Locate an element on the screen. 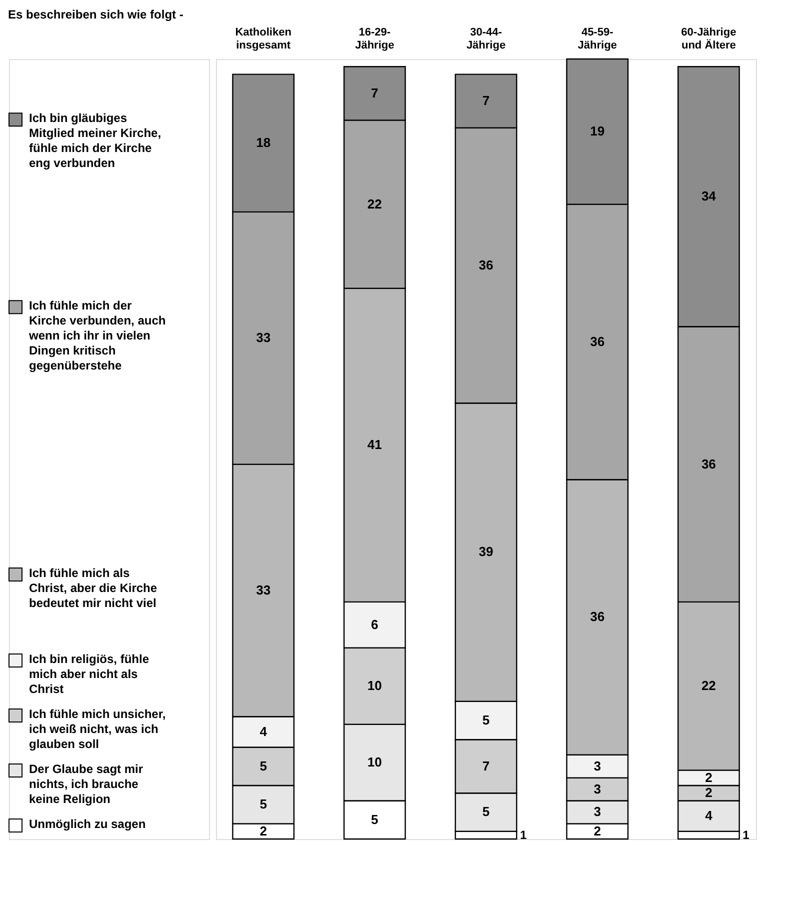 The height and width of the screenshot is (913, 785). data-label: 18 is located at coordinates (263, 142).